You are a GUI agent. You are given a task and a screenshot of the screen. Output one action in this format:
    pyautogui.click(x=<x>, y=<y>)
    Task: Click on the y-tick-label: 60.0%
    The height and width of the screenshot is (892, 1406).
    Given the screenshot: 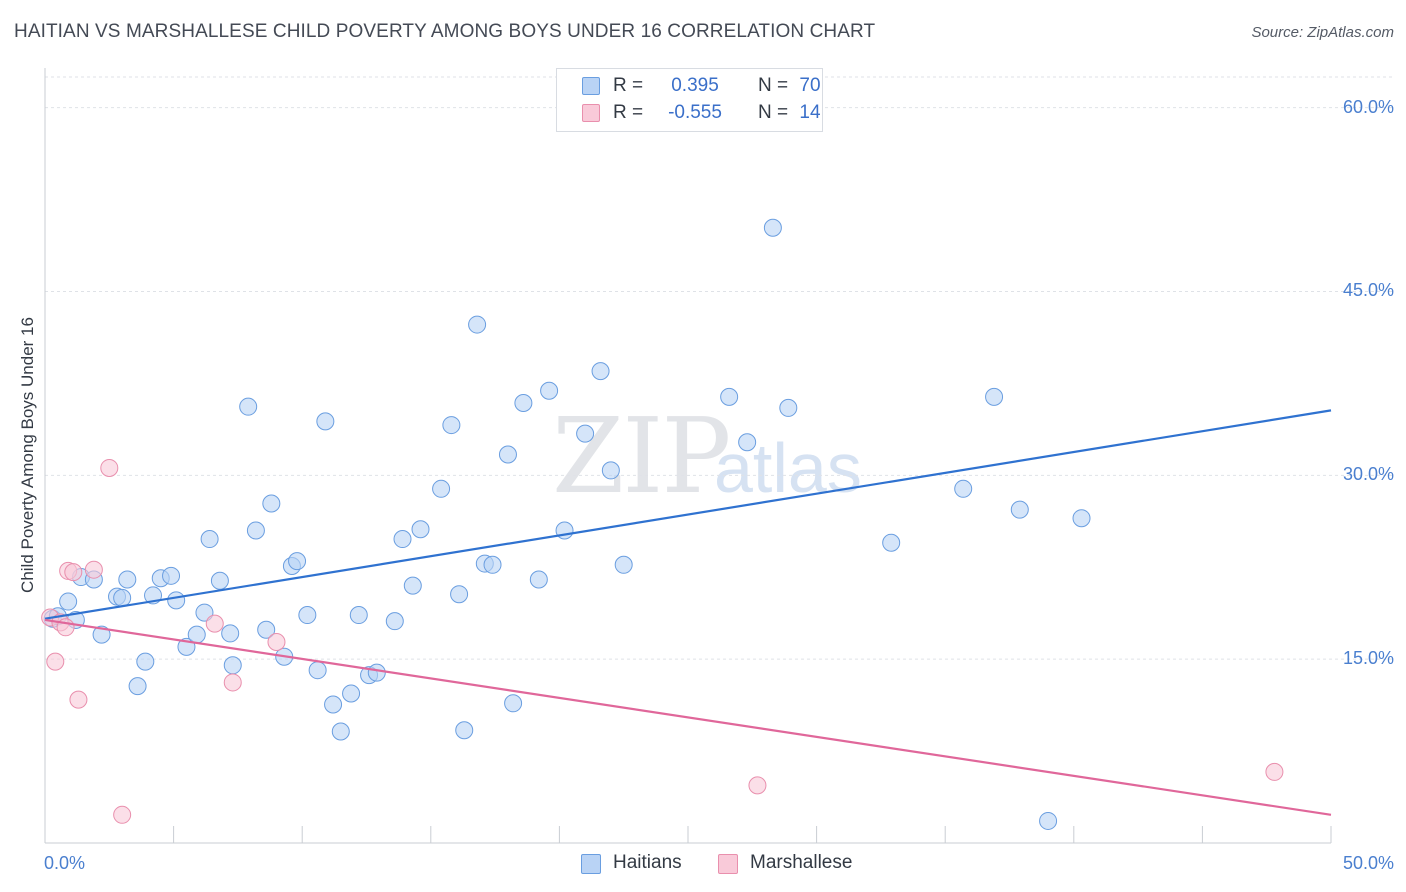 What is the action you would take?
    pyautogui.click(x=1368, y=106)
    